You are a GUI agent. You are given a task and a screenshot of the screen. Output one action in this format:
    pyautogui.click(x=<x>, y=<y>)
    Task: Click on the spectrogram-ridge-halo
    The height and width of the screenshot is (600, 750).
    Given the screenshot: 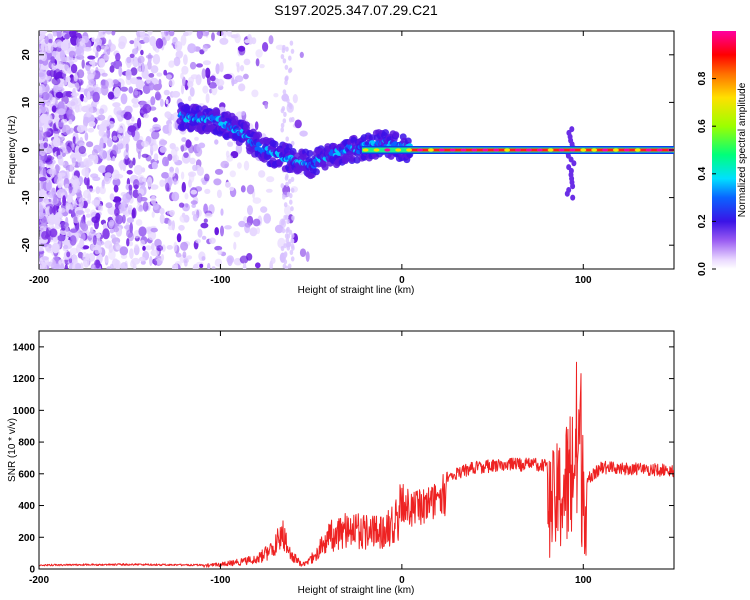 What is the action you would take?
    pyautogui.click(x=235, y=119)
    